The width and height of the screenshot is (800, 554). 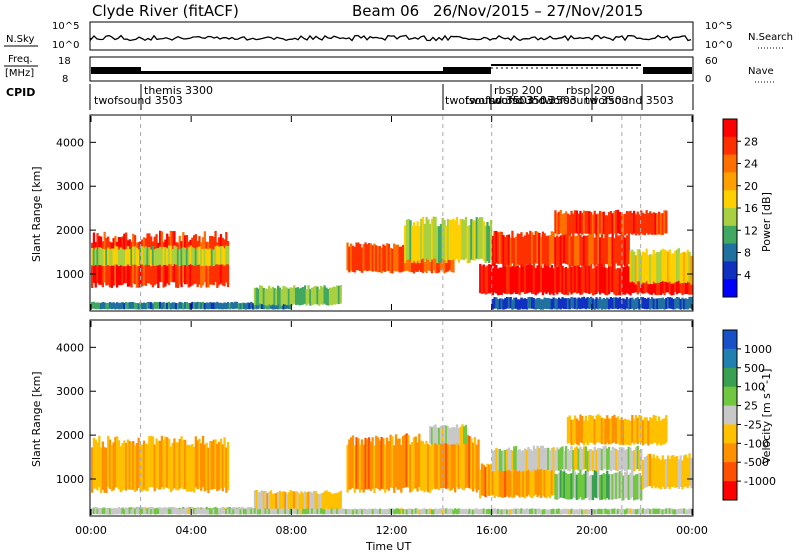 I want to click on power-ylabel: Slant Range [km], so click(x=36, y=214).